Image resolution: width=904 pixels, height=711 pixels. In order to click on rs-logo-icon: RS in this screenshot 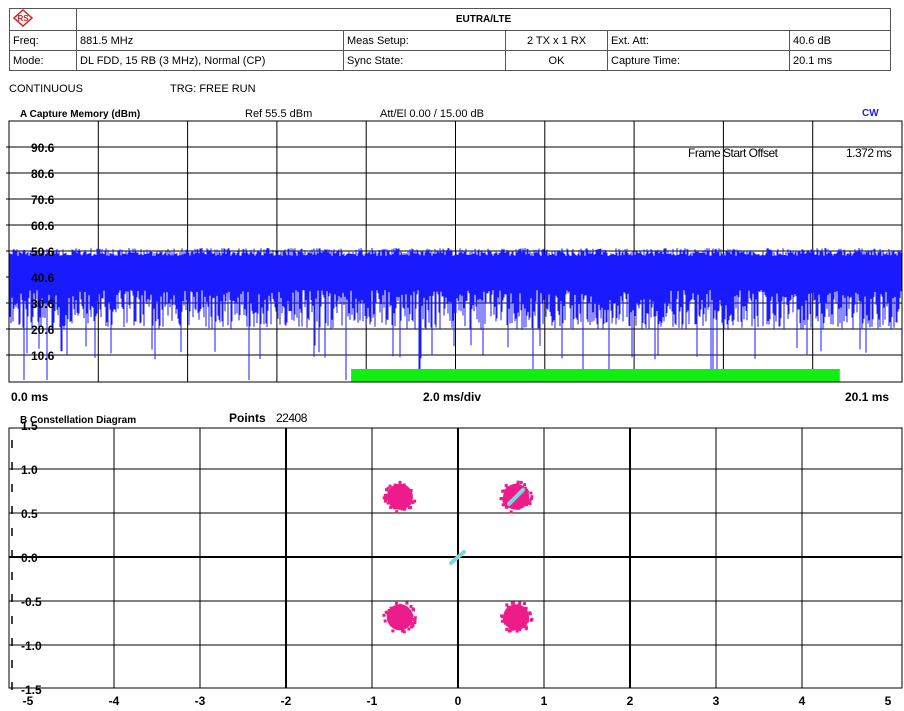, I will do `click(23, 18)`.